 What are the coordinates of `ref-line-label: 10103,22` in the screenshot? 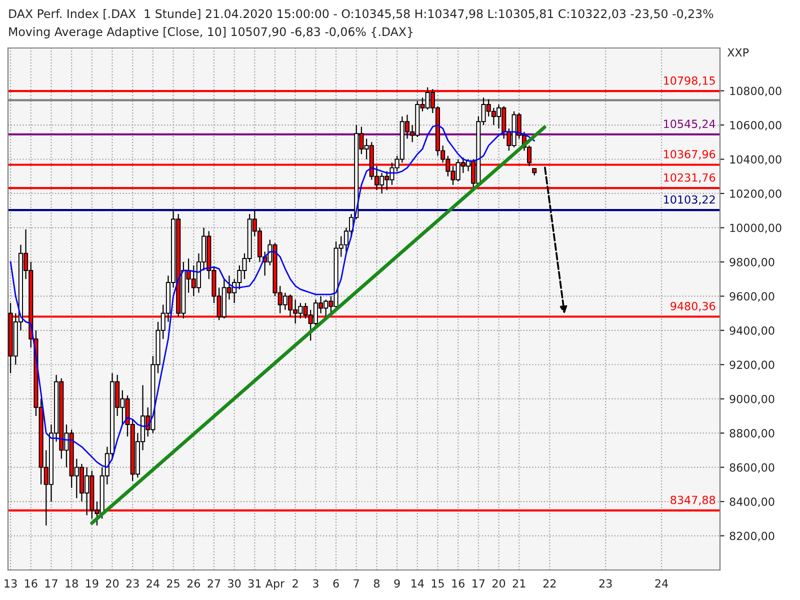 It's located at (689, 200).